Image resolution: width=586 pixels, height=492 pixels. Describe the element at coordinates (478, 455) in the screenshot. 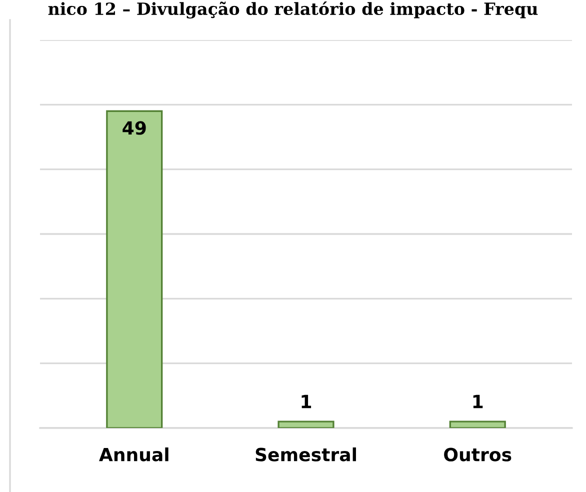

I see `x-tick-label: Outros` at that location.